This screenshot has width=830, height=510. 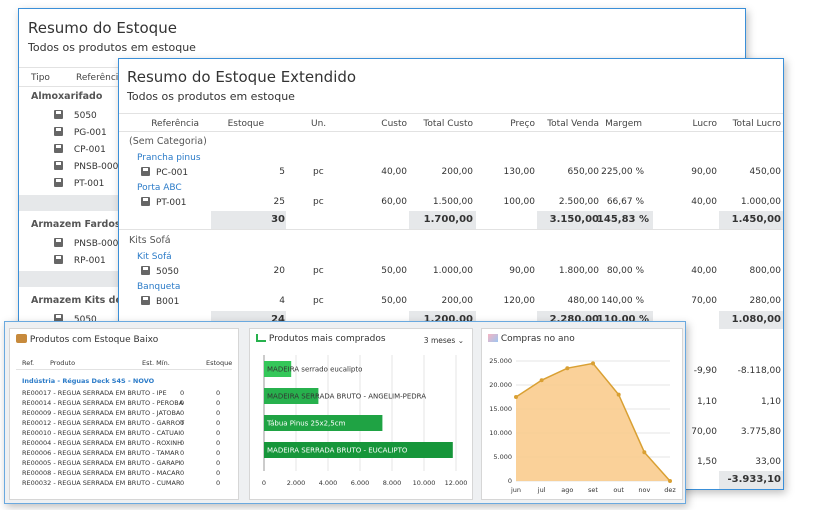 I want to click on col-produto: Produto, so click(x=63, y=363).